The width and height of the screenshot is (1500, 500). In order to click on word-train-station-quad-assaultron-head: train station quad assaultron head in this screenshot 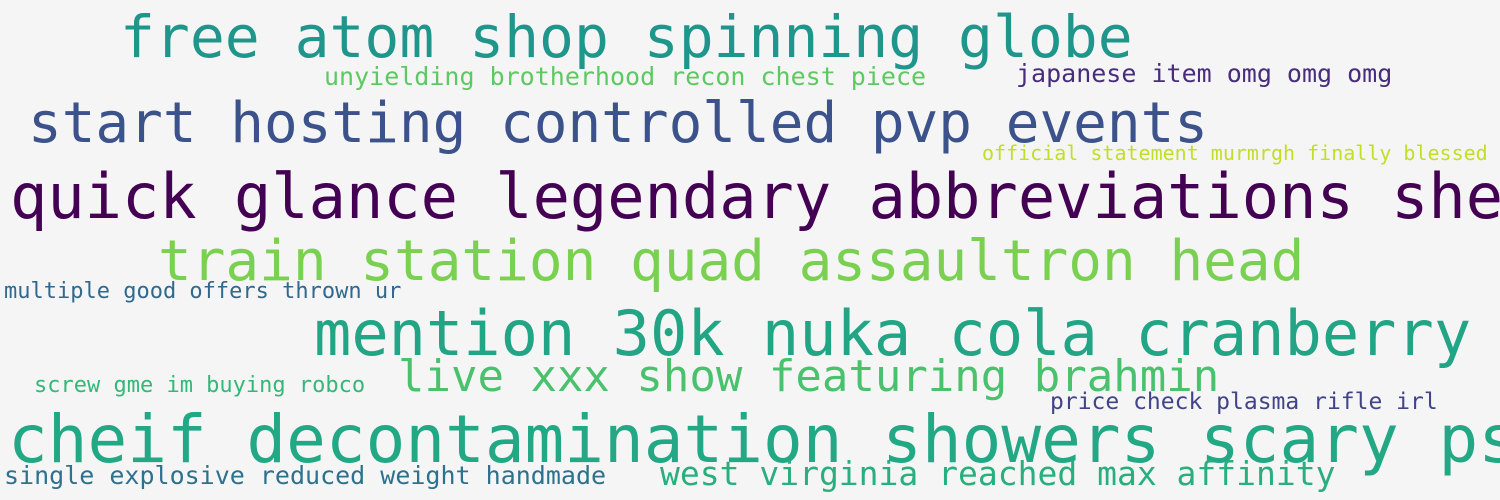, I will do `click(731, 261)`.